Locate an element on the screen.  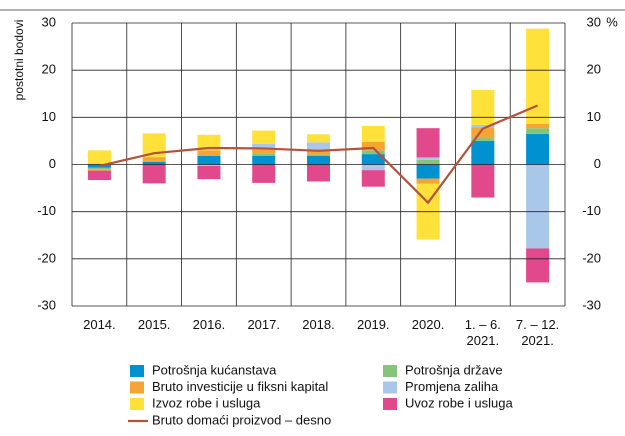
y2-tick-label: 30 is located at coordinates (594, 21).